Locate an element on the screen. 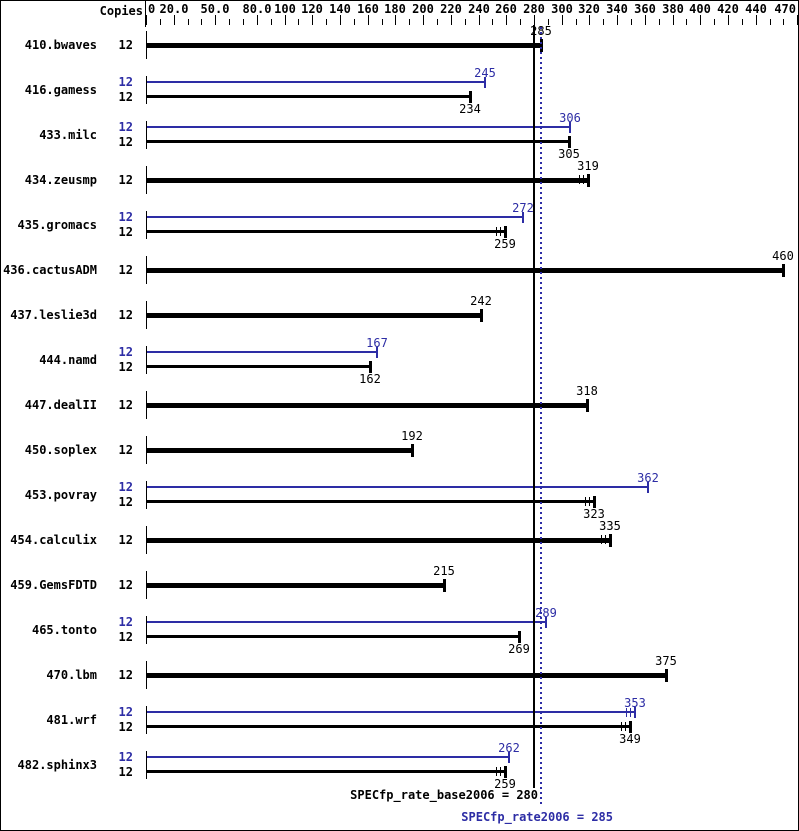 Image resolution: width=799 pixels, height=831 pixels. axis-tick-label: 260 is located at coordinates (506, 9).